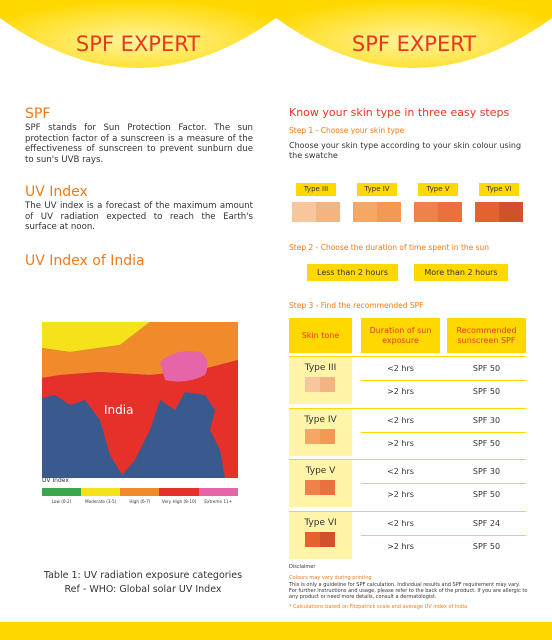  What do you see at coordinates (499, 189) in the screenshot?
I see `type-button: Type VI` at bounding box center [499, 189].